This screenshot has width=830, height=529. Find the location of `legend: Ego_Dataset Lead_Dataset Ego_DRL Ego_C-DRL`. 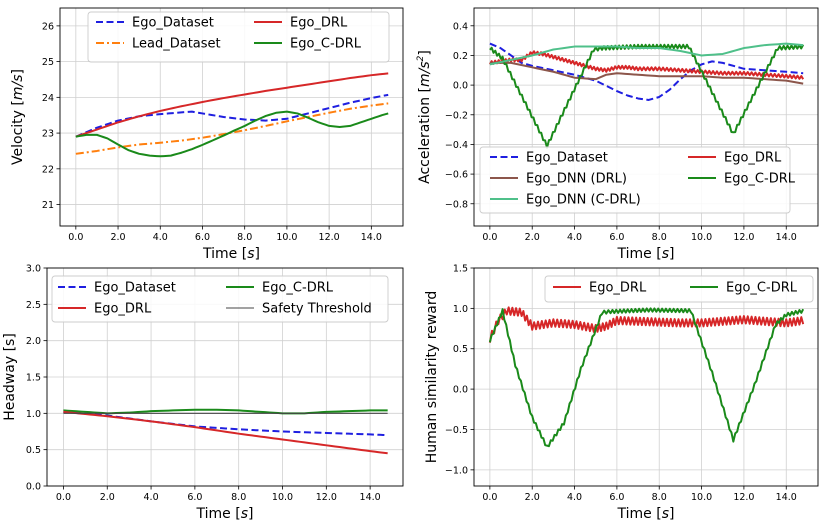

legend: Ego_Dataset Lead_Dataset Ego_DRL Ego_C-DRL is located at coordinates (238, 37).